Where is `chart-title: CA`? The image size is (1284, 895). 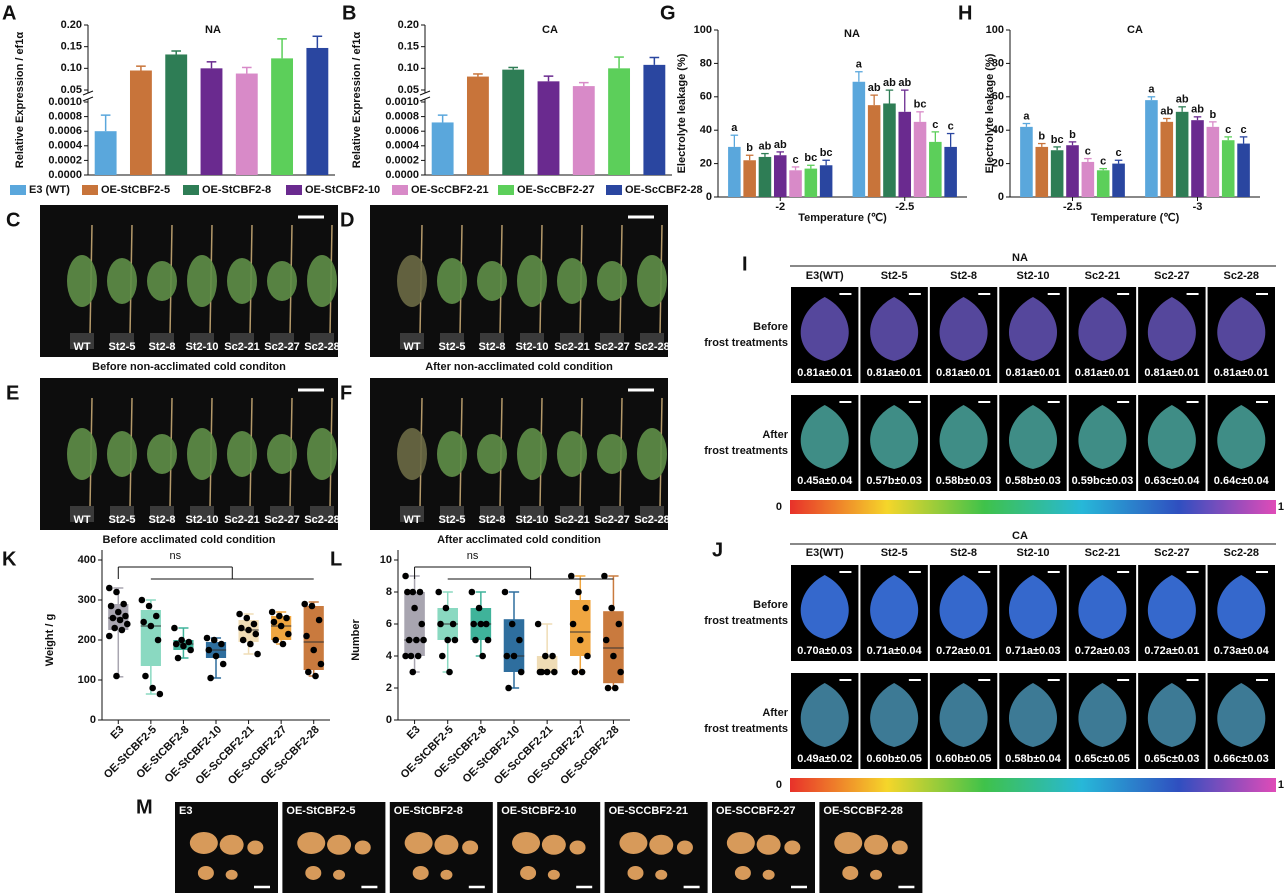
chart-title: CA is located at coordinates (1135, 30).